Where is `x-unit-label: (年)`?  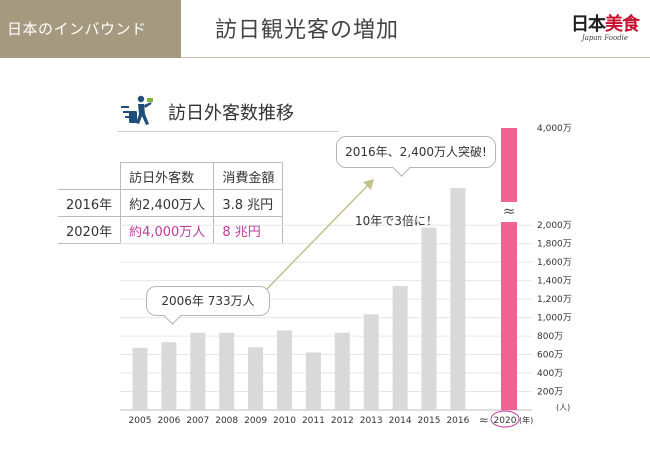
x-unit-label: (年) is located at coordinates (526, 420).